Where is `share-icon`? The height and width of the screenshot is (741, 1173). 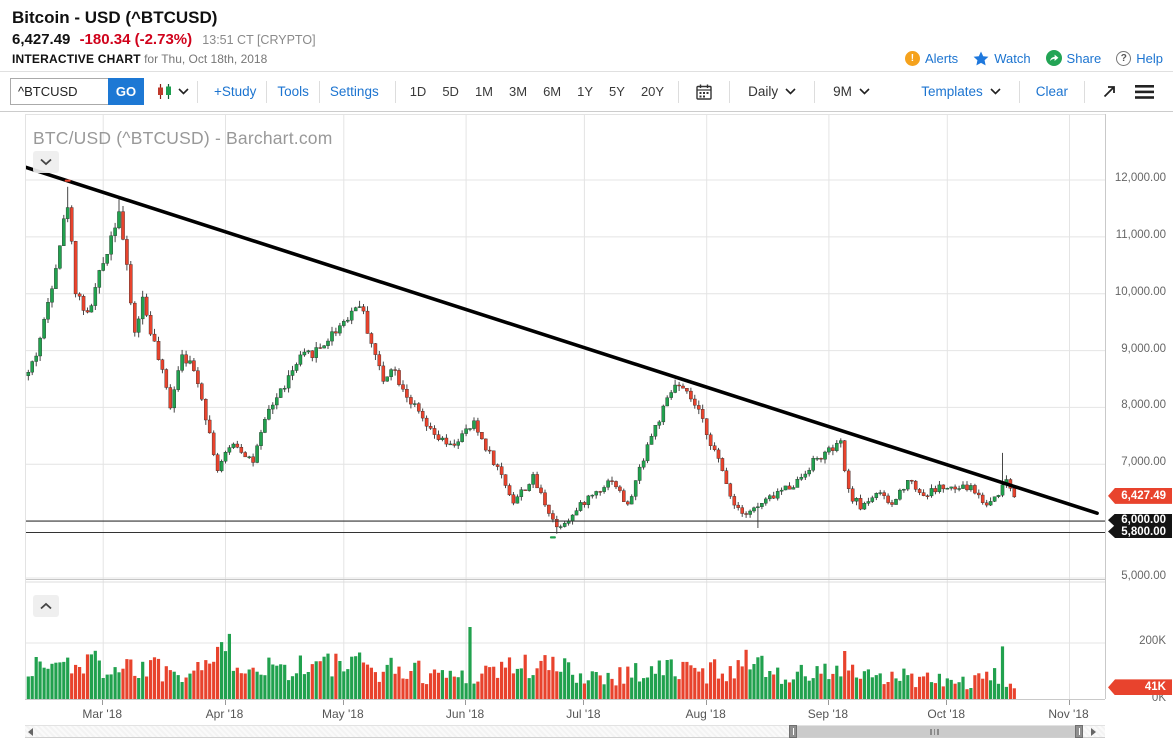
share-icon is located at coordinates (1053, 58).